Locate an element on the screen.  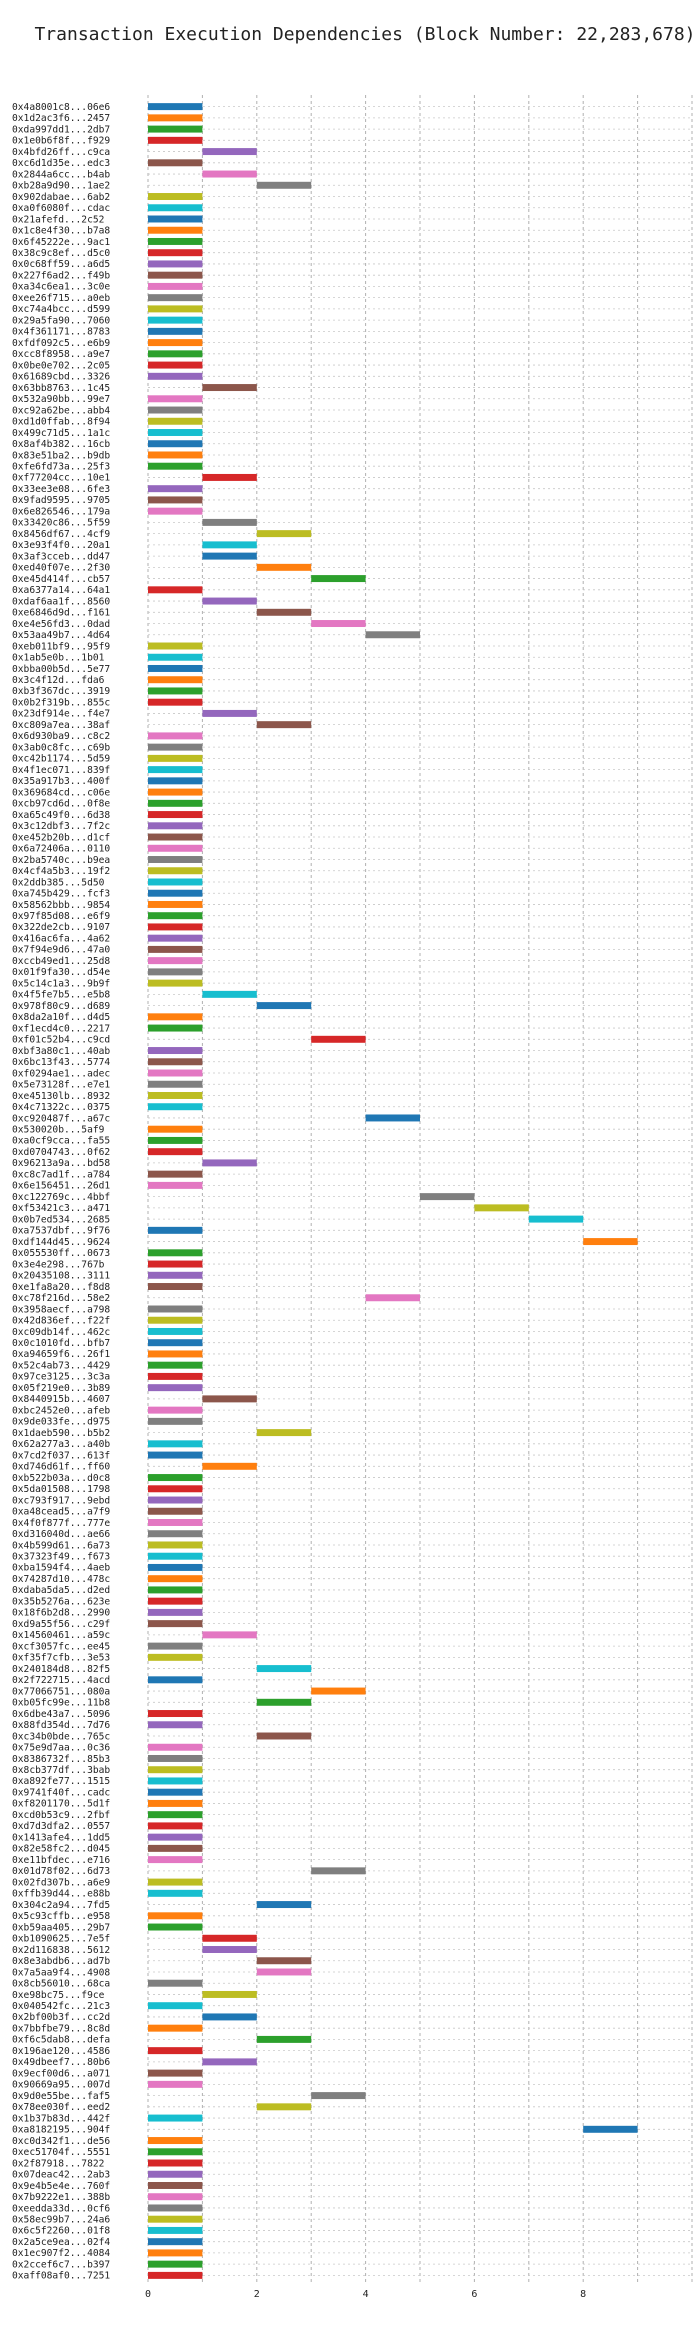
y-tick-label: 0x3958aecf...a798 is located at coordinates (61, 1309).